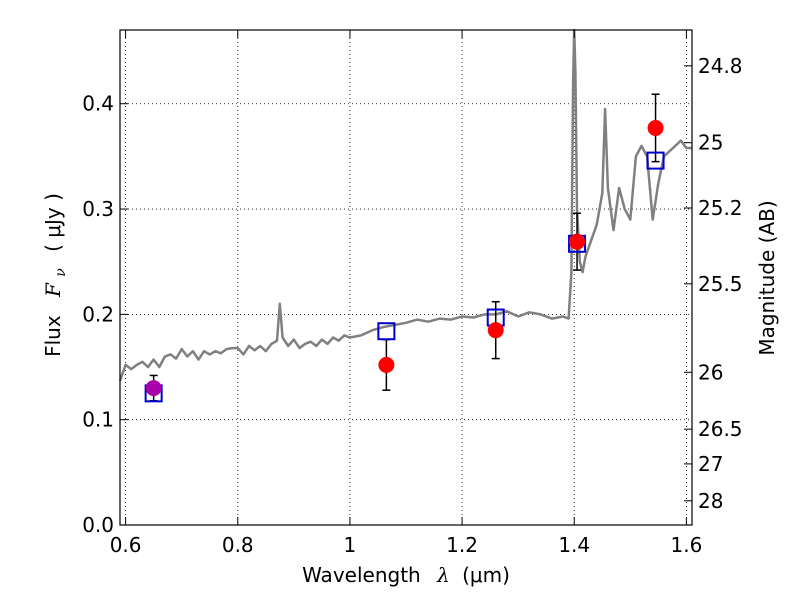  I want to click on y2-tick-label: 25.5, so click(720, 284).